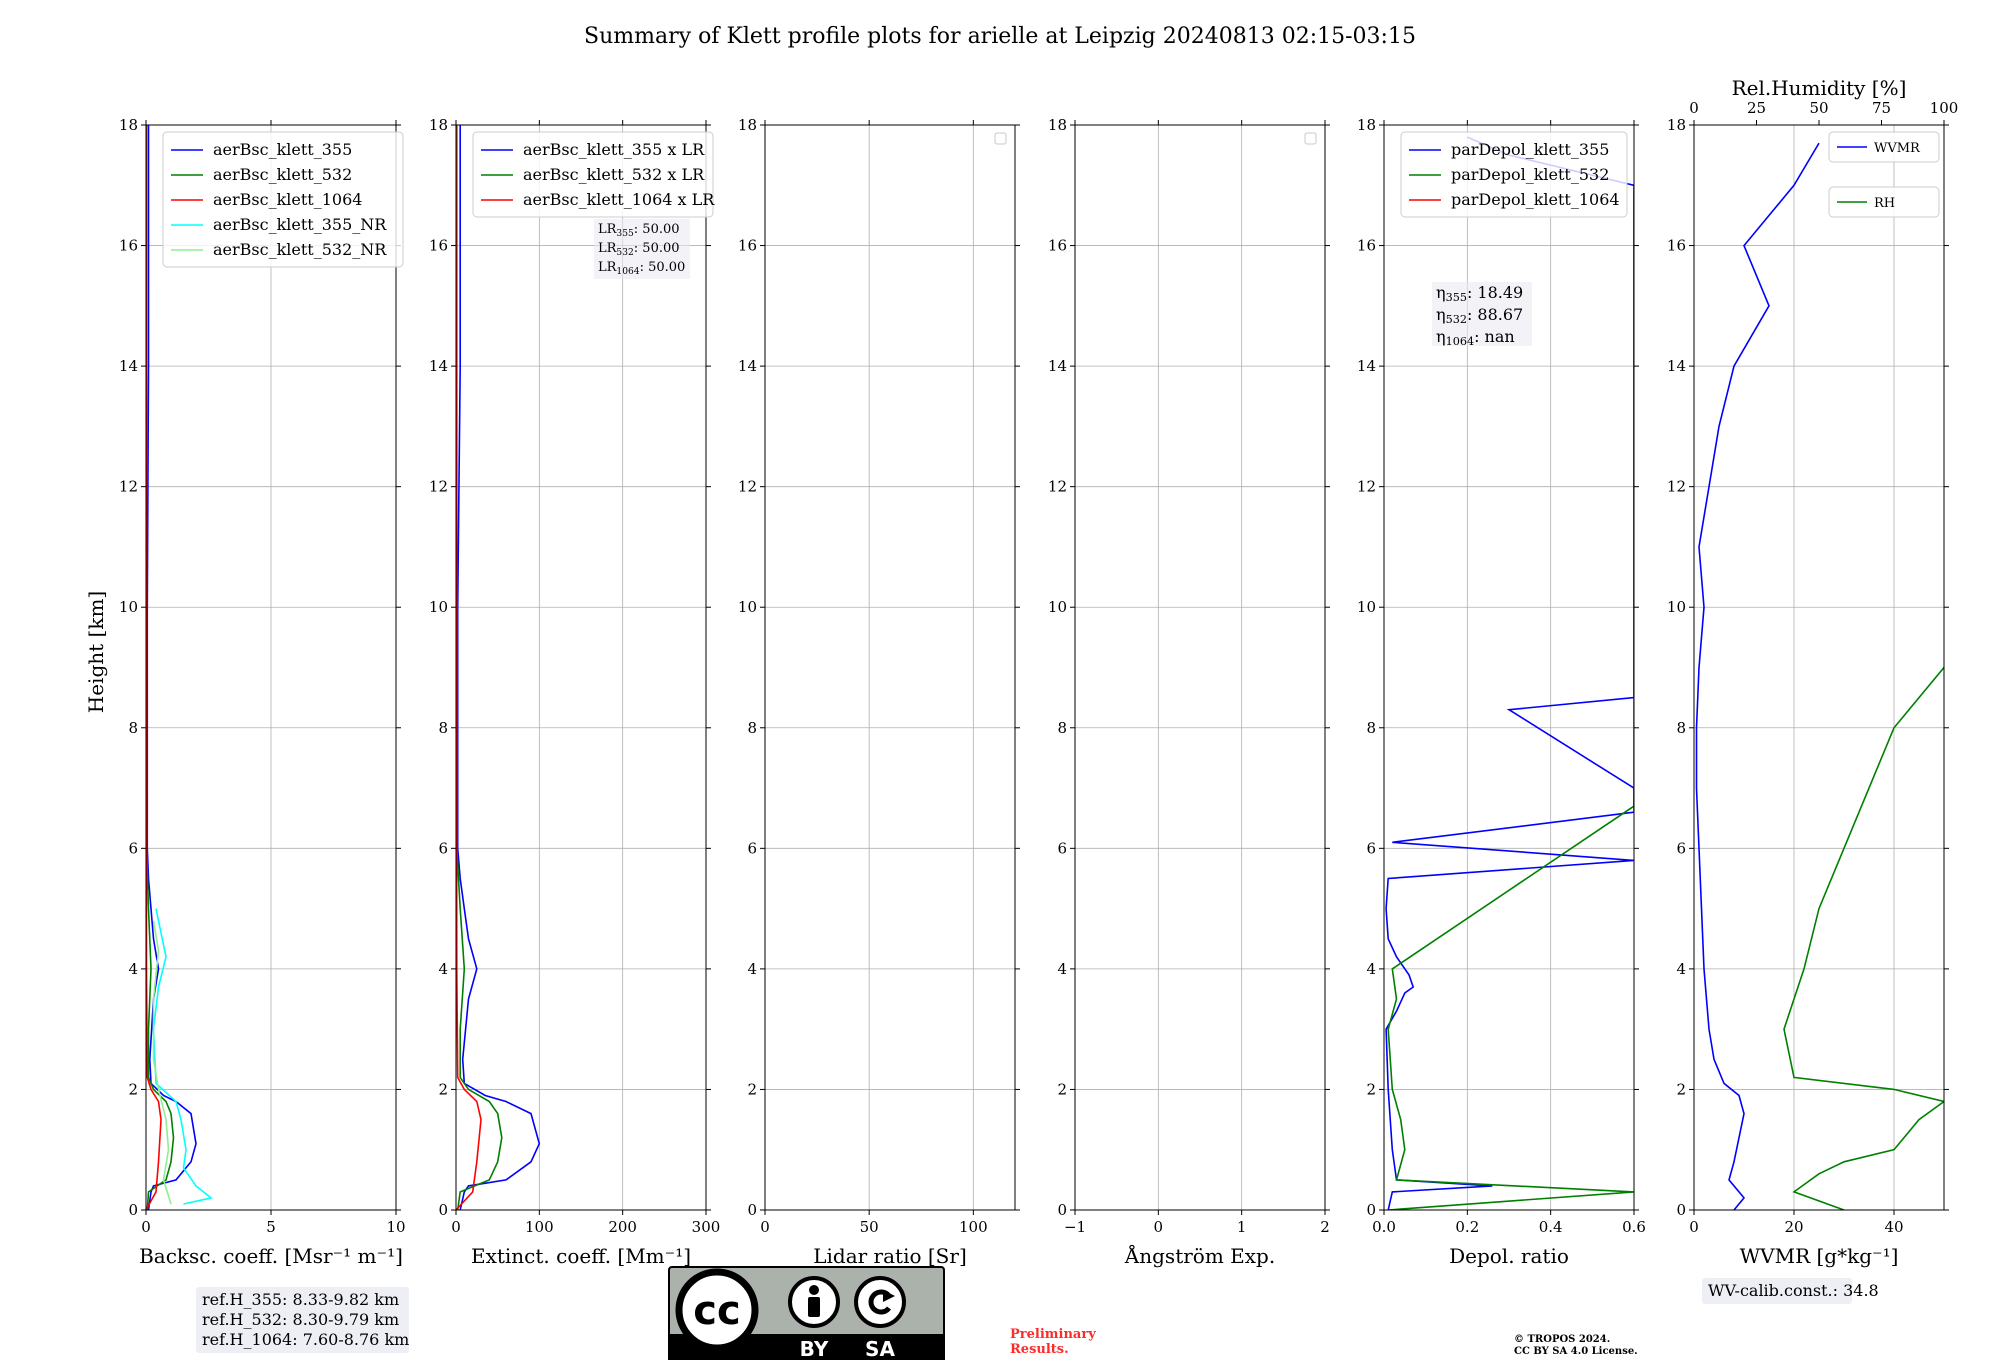  Describe the element at coordinates (1944, 108) in the screenshot. I see `top-x-tick-label: 100` at that location.